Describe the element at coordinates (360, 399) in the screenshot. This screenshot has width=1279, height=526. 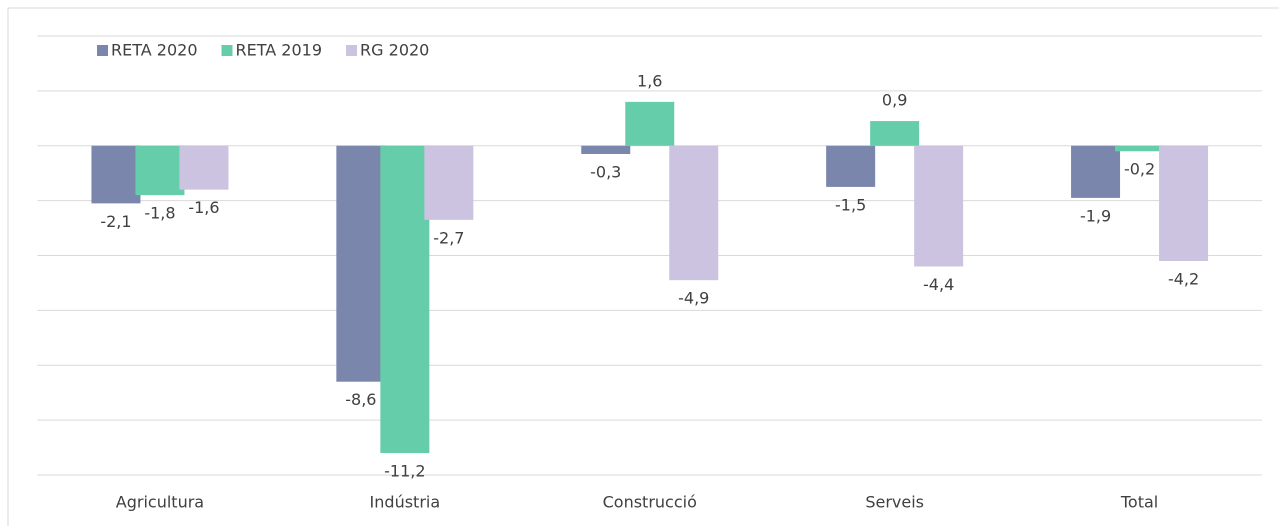
I see `data-label: -8,6` at that location.